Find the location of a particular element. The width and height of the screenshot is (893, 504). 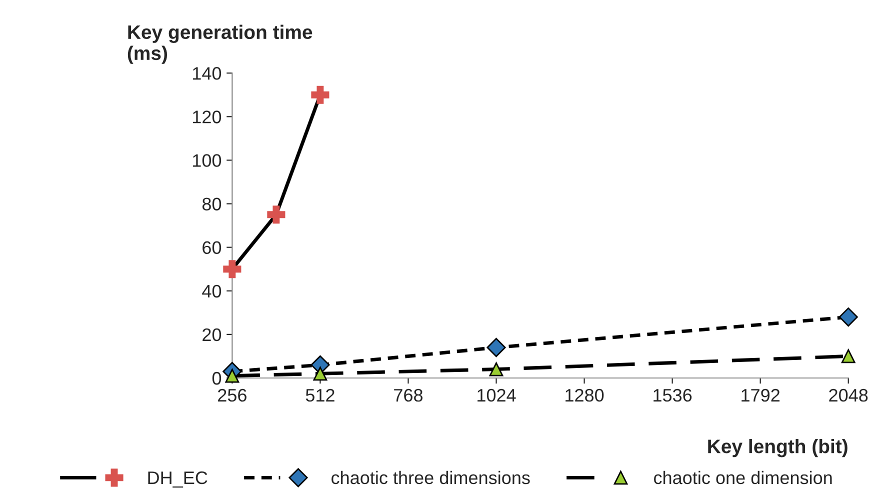

legend-label: chaotic three dimensions is located at coordinates (431, 477).